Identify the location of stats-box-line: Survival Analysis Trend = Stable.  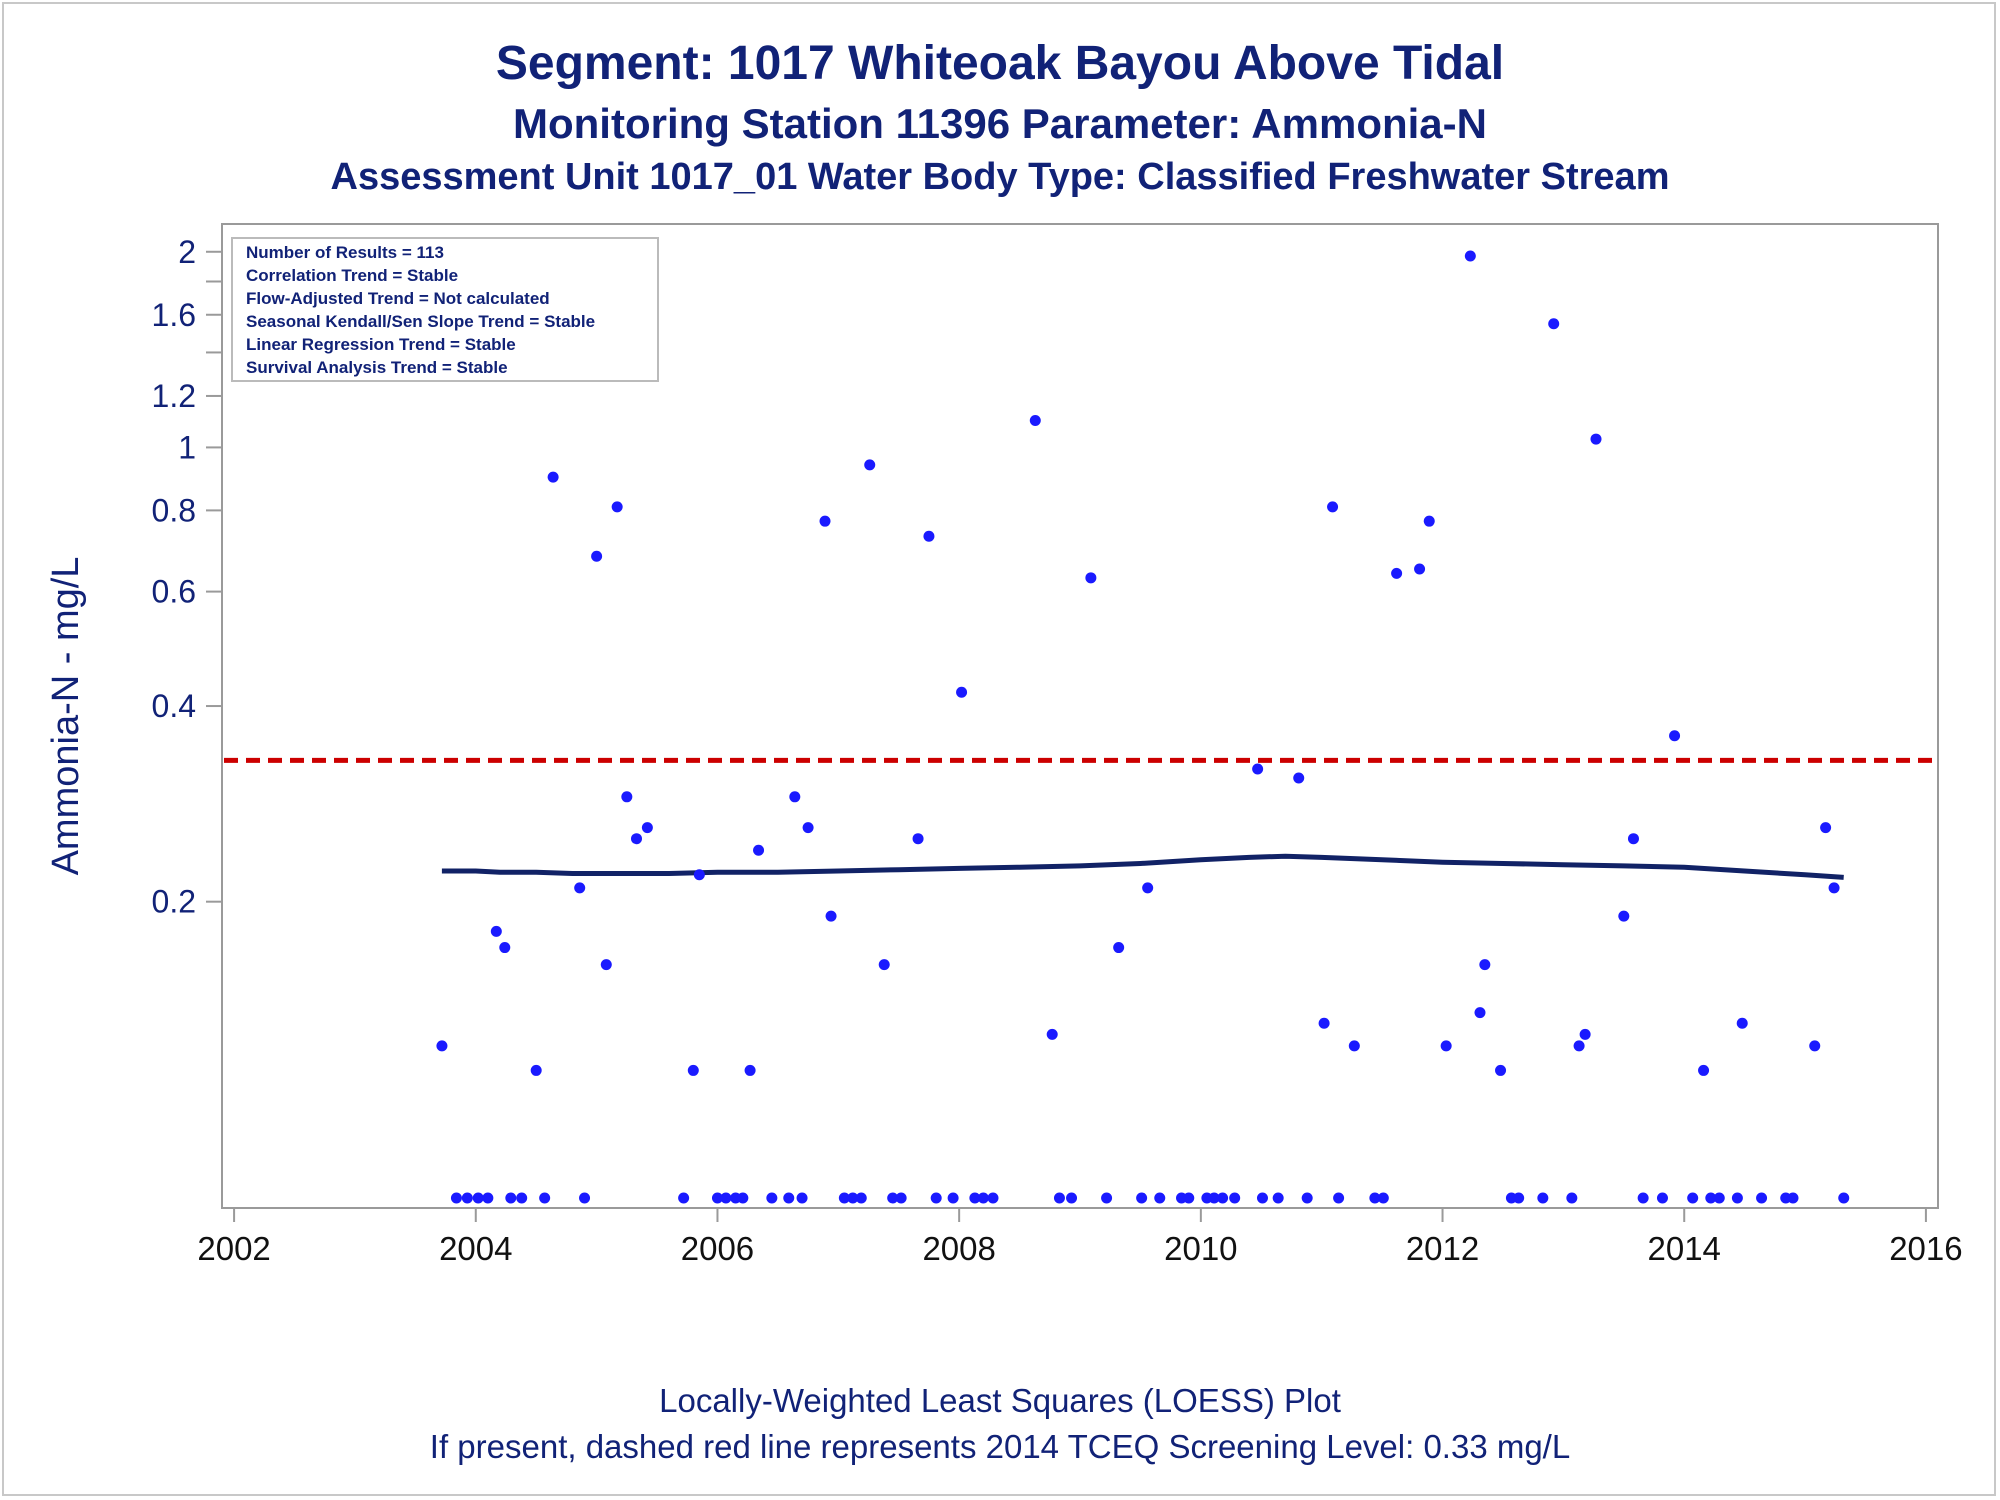
(377, 367).